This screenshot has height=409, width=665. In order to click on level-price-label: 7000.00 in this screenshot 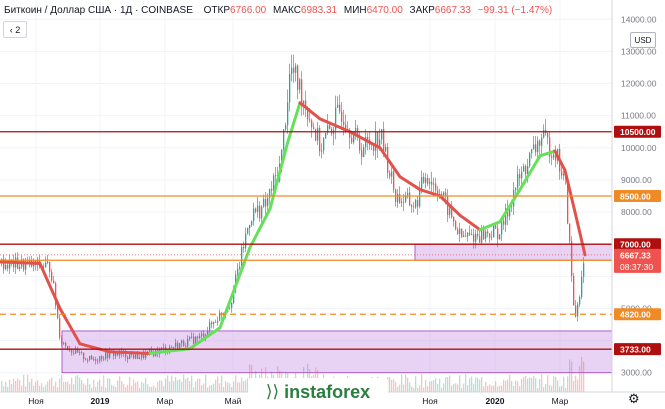, I will do `click(635, 245)`.